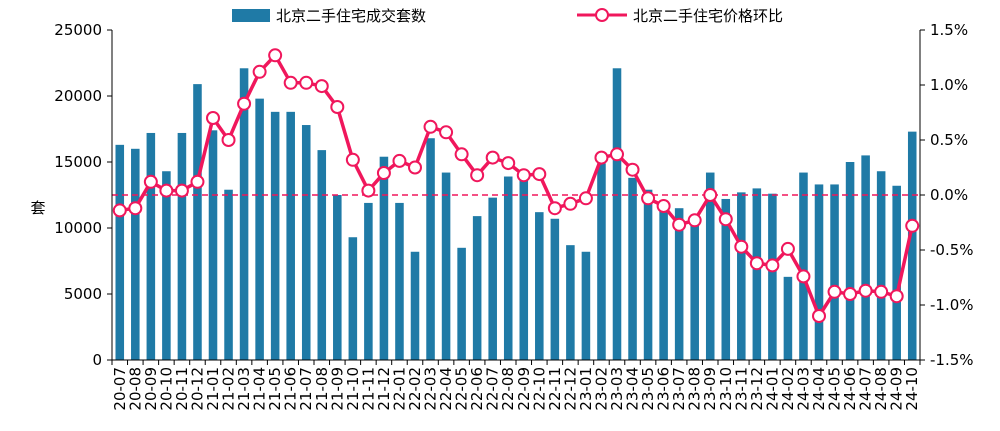 The image size is (1000, 431). Describe the element at coordinates (741, 389) in the screenshot. I see `x-tick-label: 23-11` at that location.